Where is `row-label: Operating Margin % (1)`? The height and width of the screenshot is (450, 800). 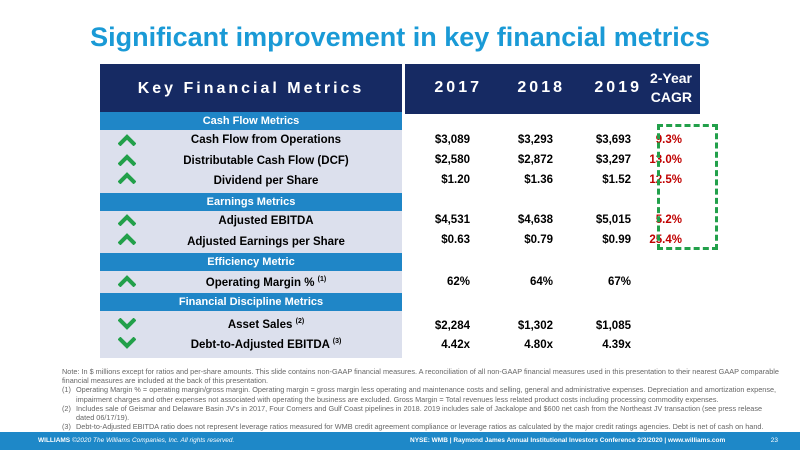
row-label: Operating Margin % (1) is located at coordinates (266, 282).